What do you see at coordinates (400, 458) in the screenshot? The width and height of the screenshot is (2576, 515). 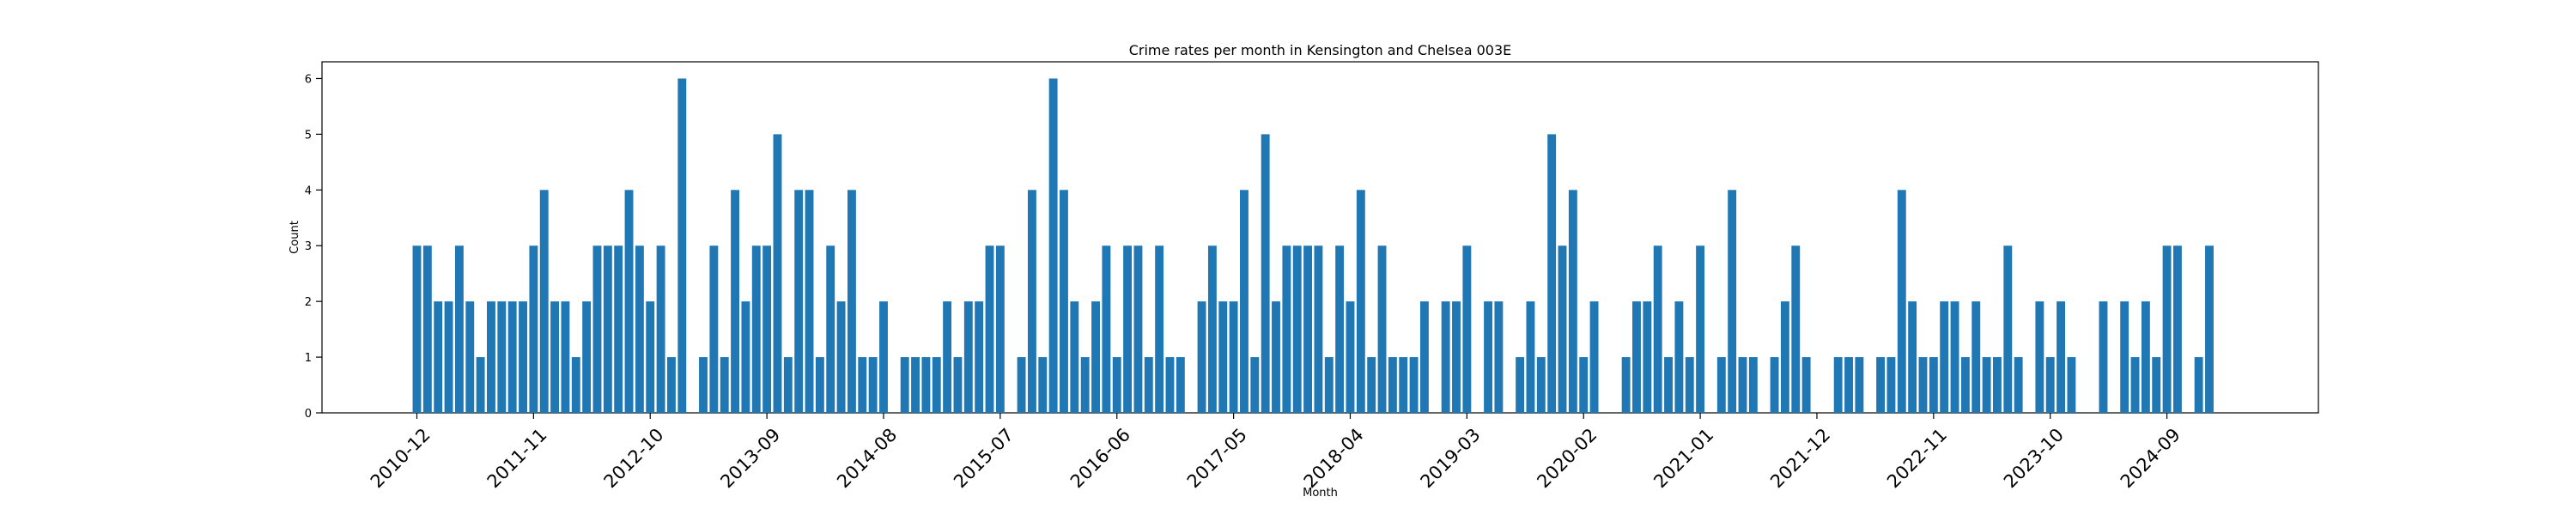 I see `x-tick-label: 2010-12` at bounding box center [400, 458].